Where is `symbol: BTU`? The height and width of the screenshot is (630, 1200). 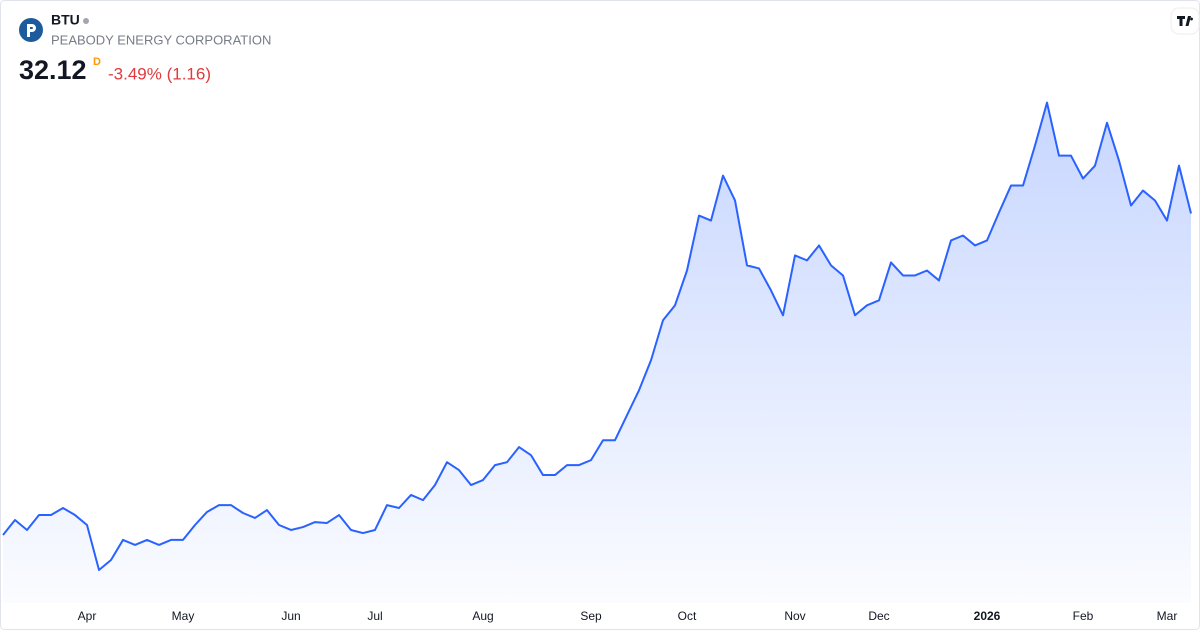
symbol: BTU is located at coordinates (65, 20).